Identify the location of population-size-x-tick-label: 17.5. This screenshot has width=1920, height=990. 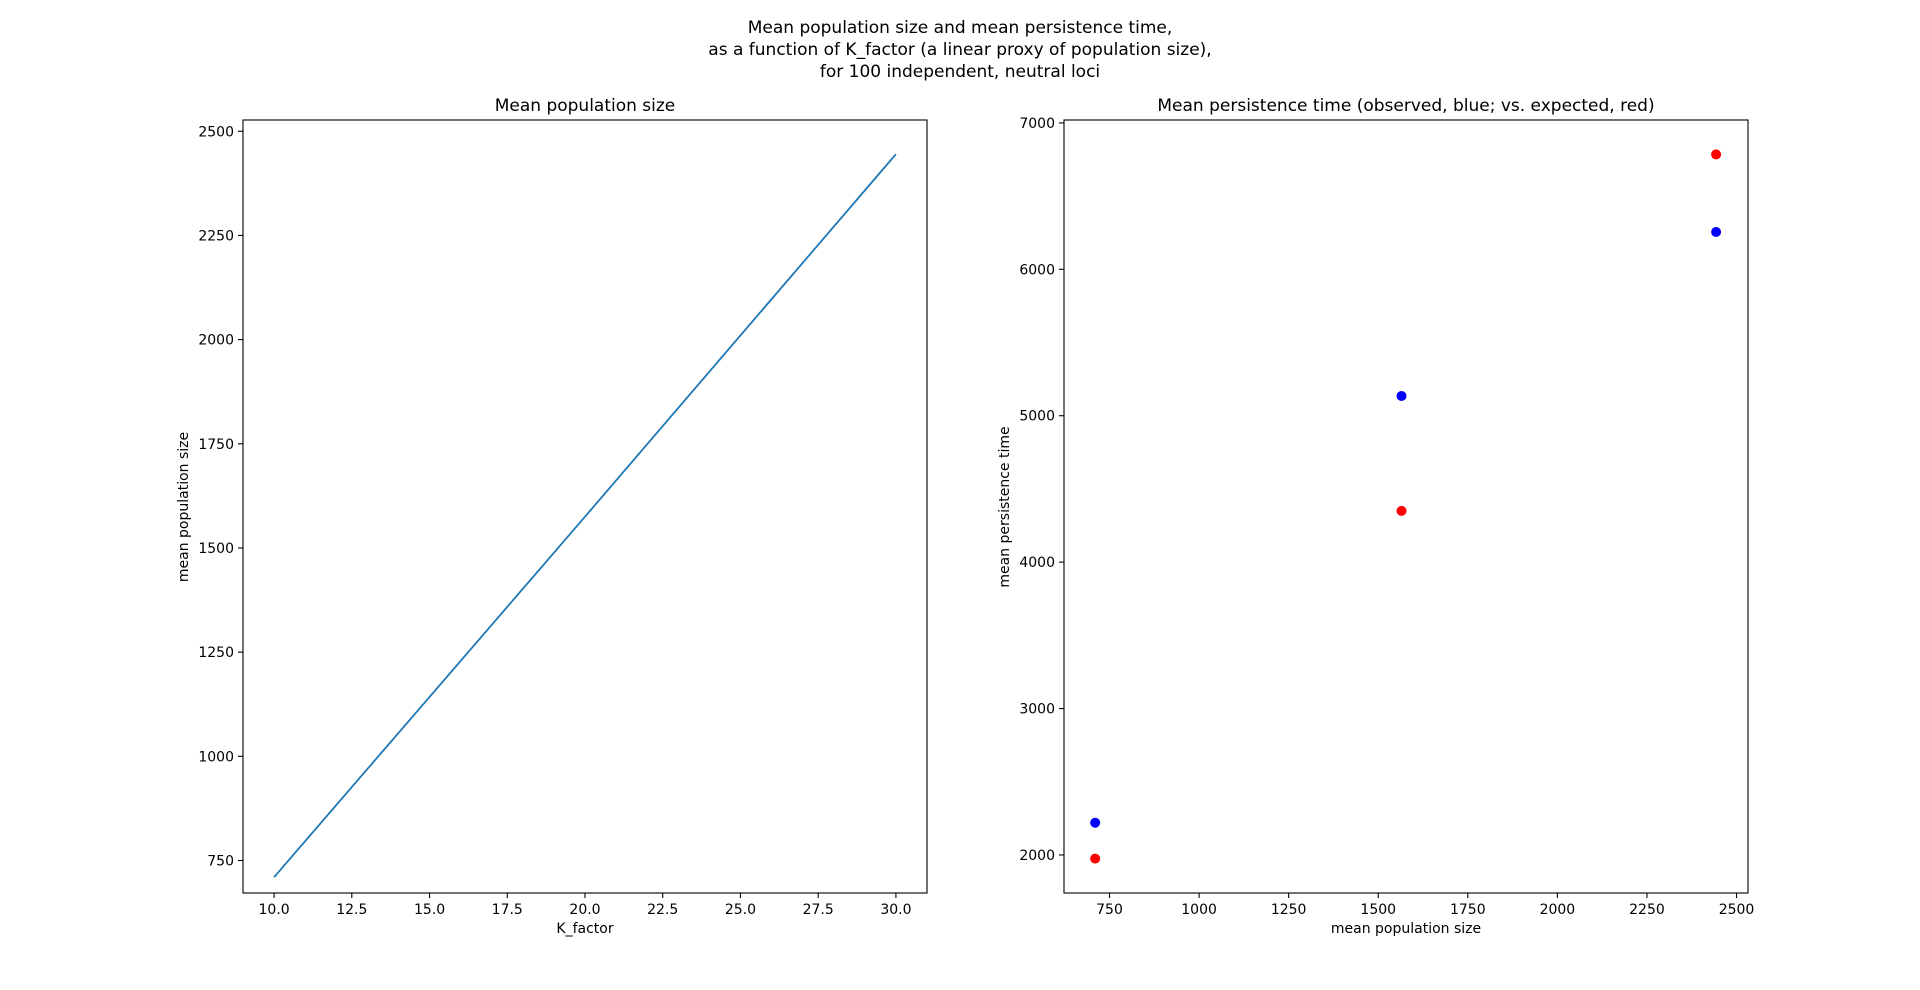
(507, 910).